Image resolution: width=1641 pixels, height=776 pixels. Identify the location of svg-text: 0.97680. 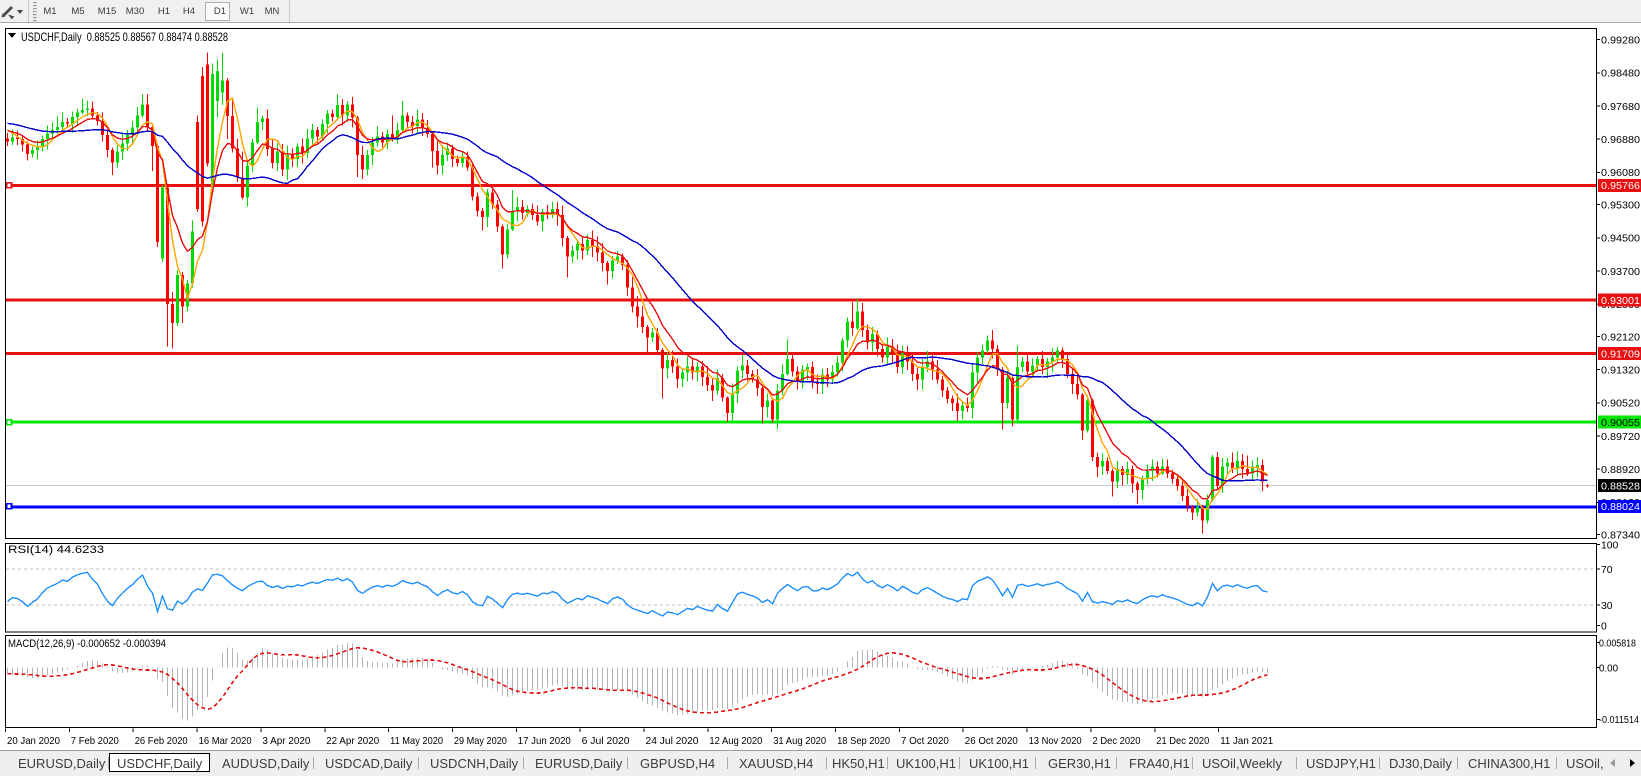
(1620, 107).